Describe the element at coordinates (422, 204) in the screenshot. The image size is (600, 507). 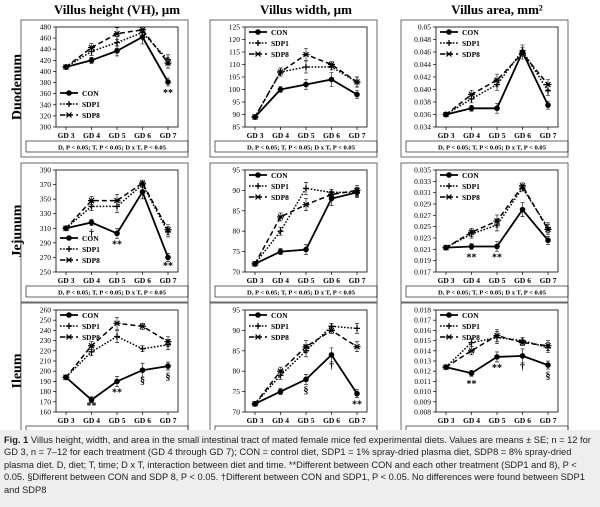
I see `y-tick-label: 0.029` at that location.